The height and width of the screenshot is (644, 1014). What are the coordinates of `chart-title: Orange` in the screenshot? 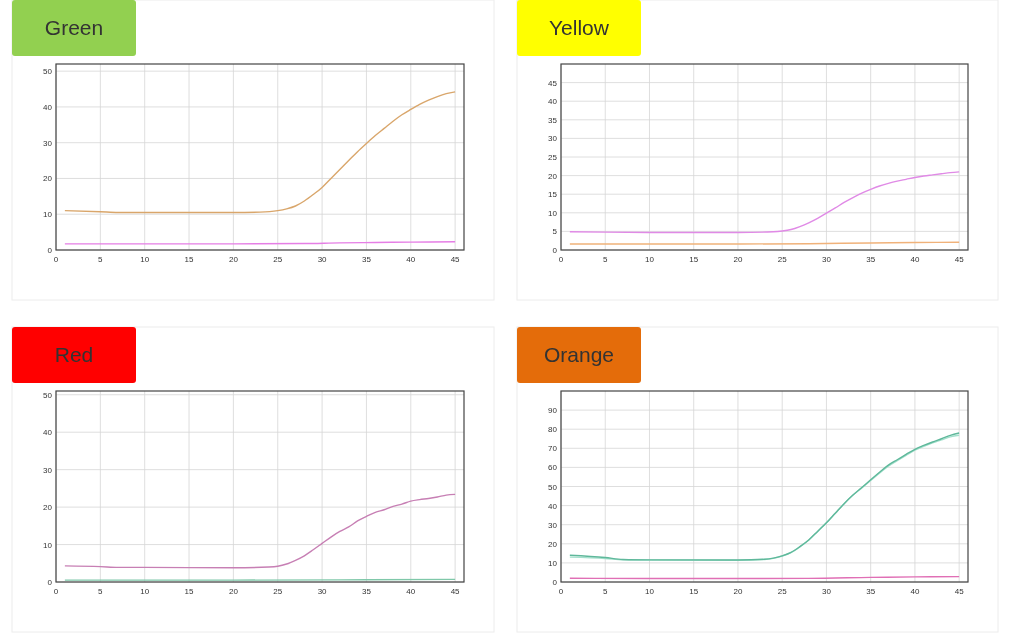 It's located at (579, 354).